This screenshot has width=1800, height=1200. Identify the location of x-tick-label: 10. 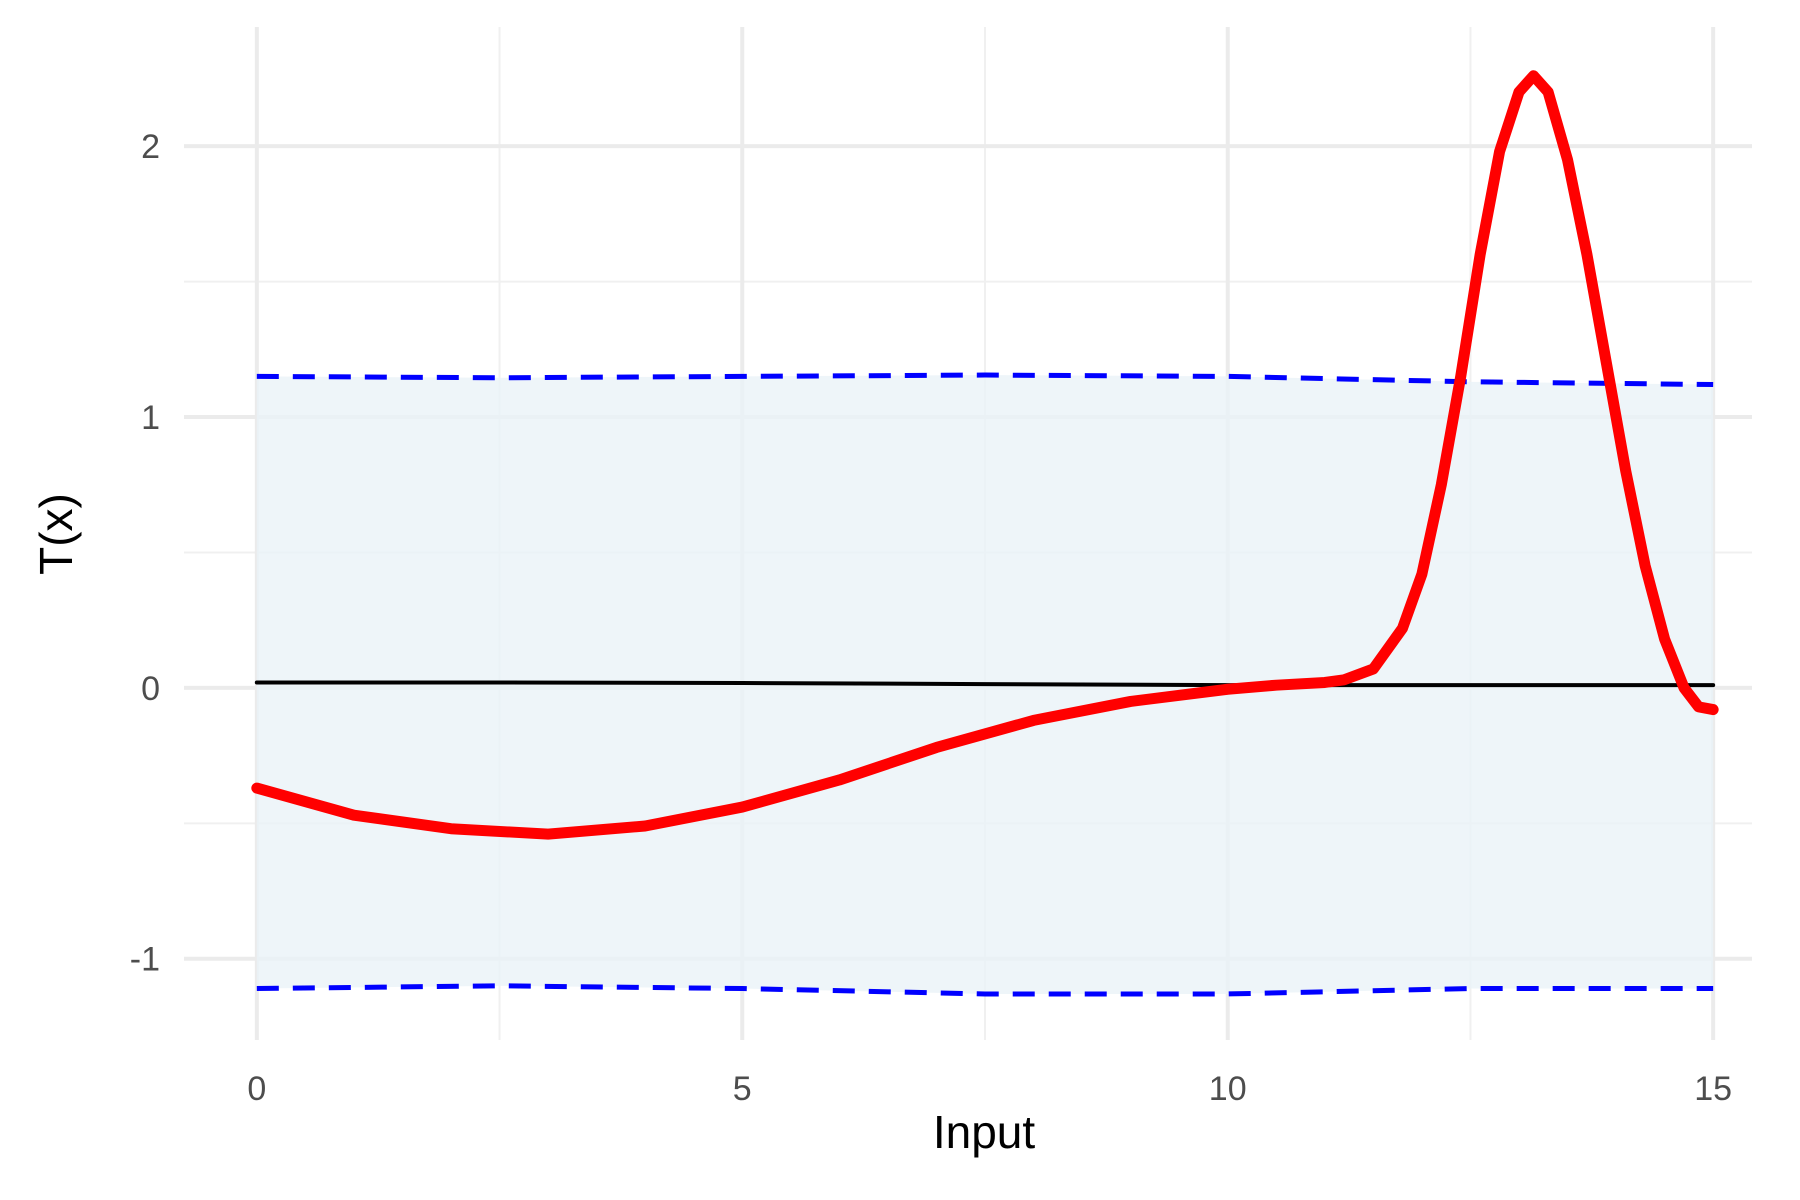
(1228, 1089).